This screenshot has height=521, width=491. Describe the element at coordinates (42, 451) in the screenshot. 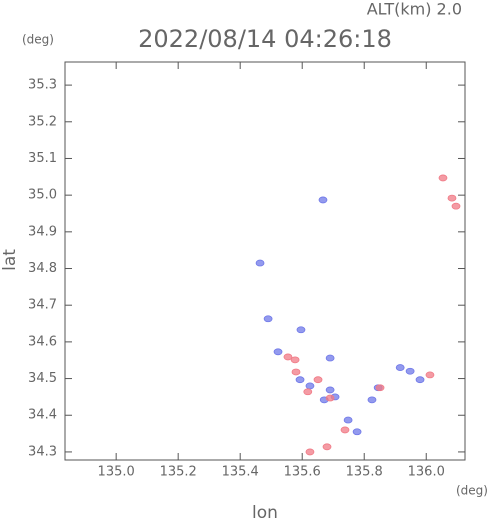

I see `y-tick-label: 34.3` at that location.